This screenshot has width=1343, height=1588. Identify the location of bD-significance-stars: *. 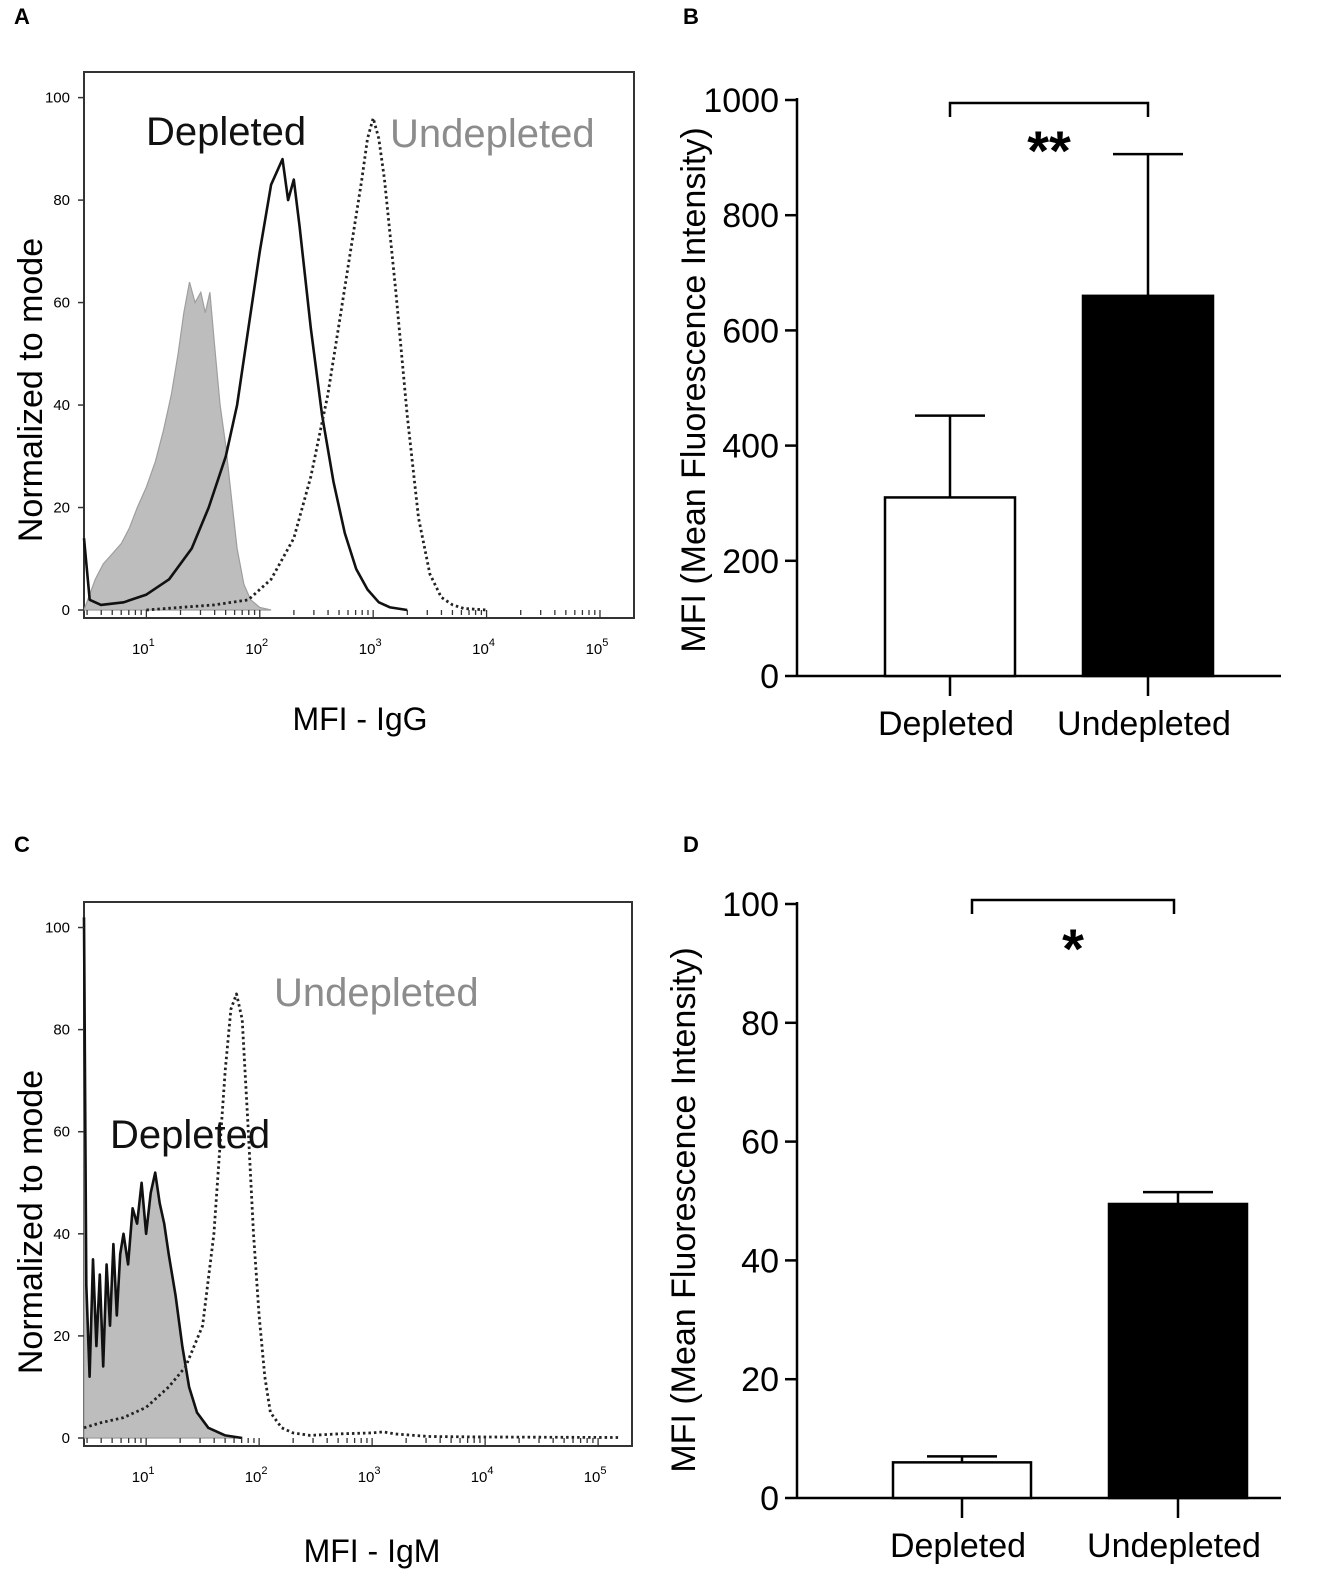
(1073, 948).